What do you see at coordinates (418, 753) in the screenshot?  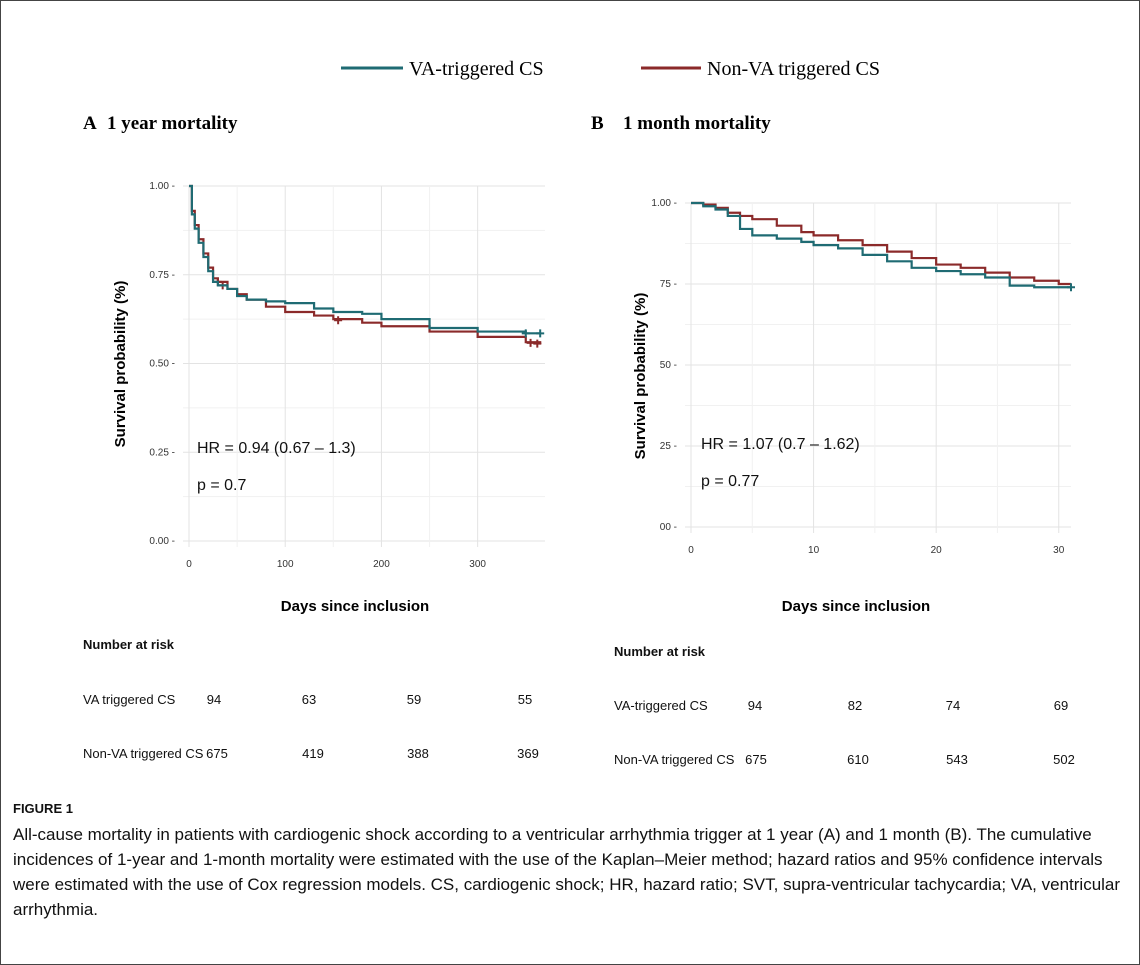 I see `risk-value: 388` at bounding box center [418, 753].